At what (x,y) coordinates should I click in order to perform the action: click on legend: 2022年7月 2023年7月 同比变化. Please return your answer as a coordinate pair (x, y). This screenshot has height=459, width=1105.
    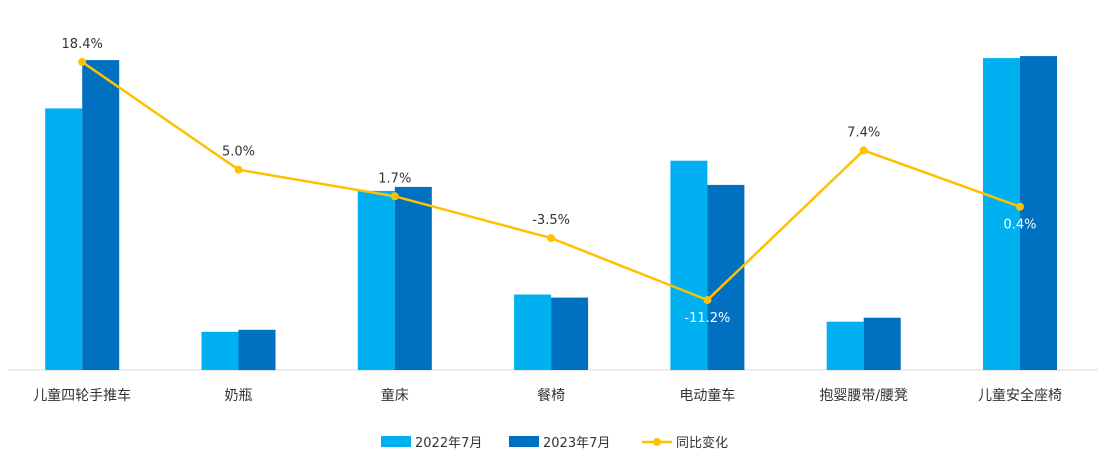
    Looking at the image, I should click on (554, 443).